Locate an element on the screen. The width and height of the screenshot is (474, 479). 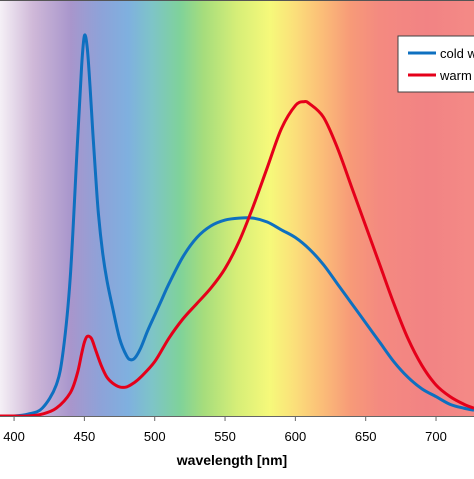
x-tick-label: 550 is located at coordinates (225, 436).